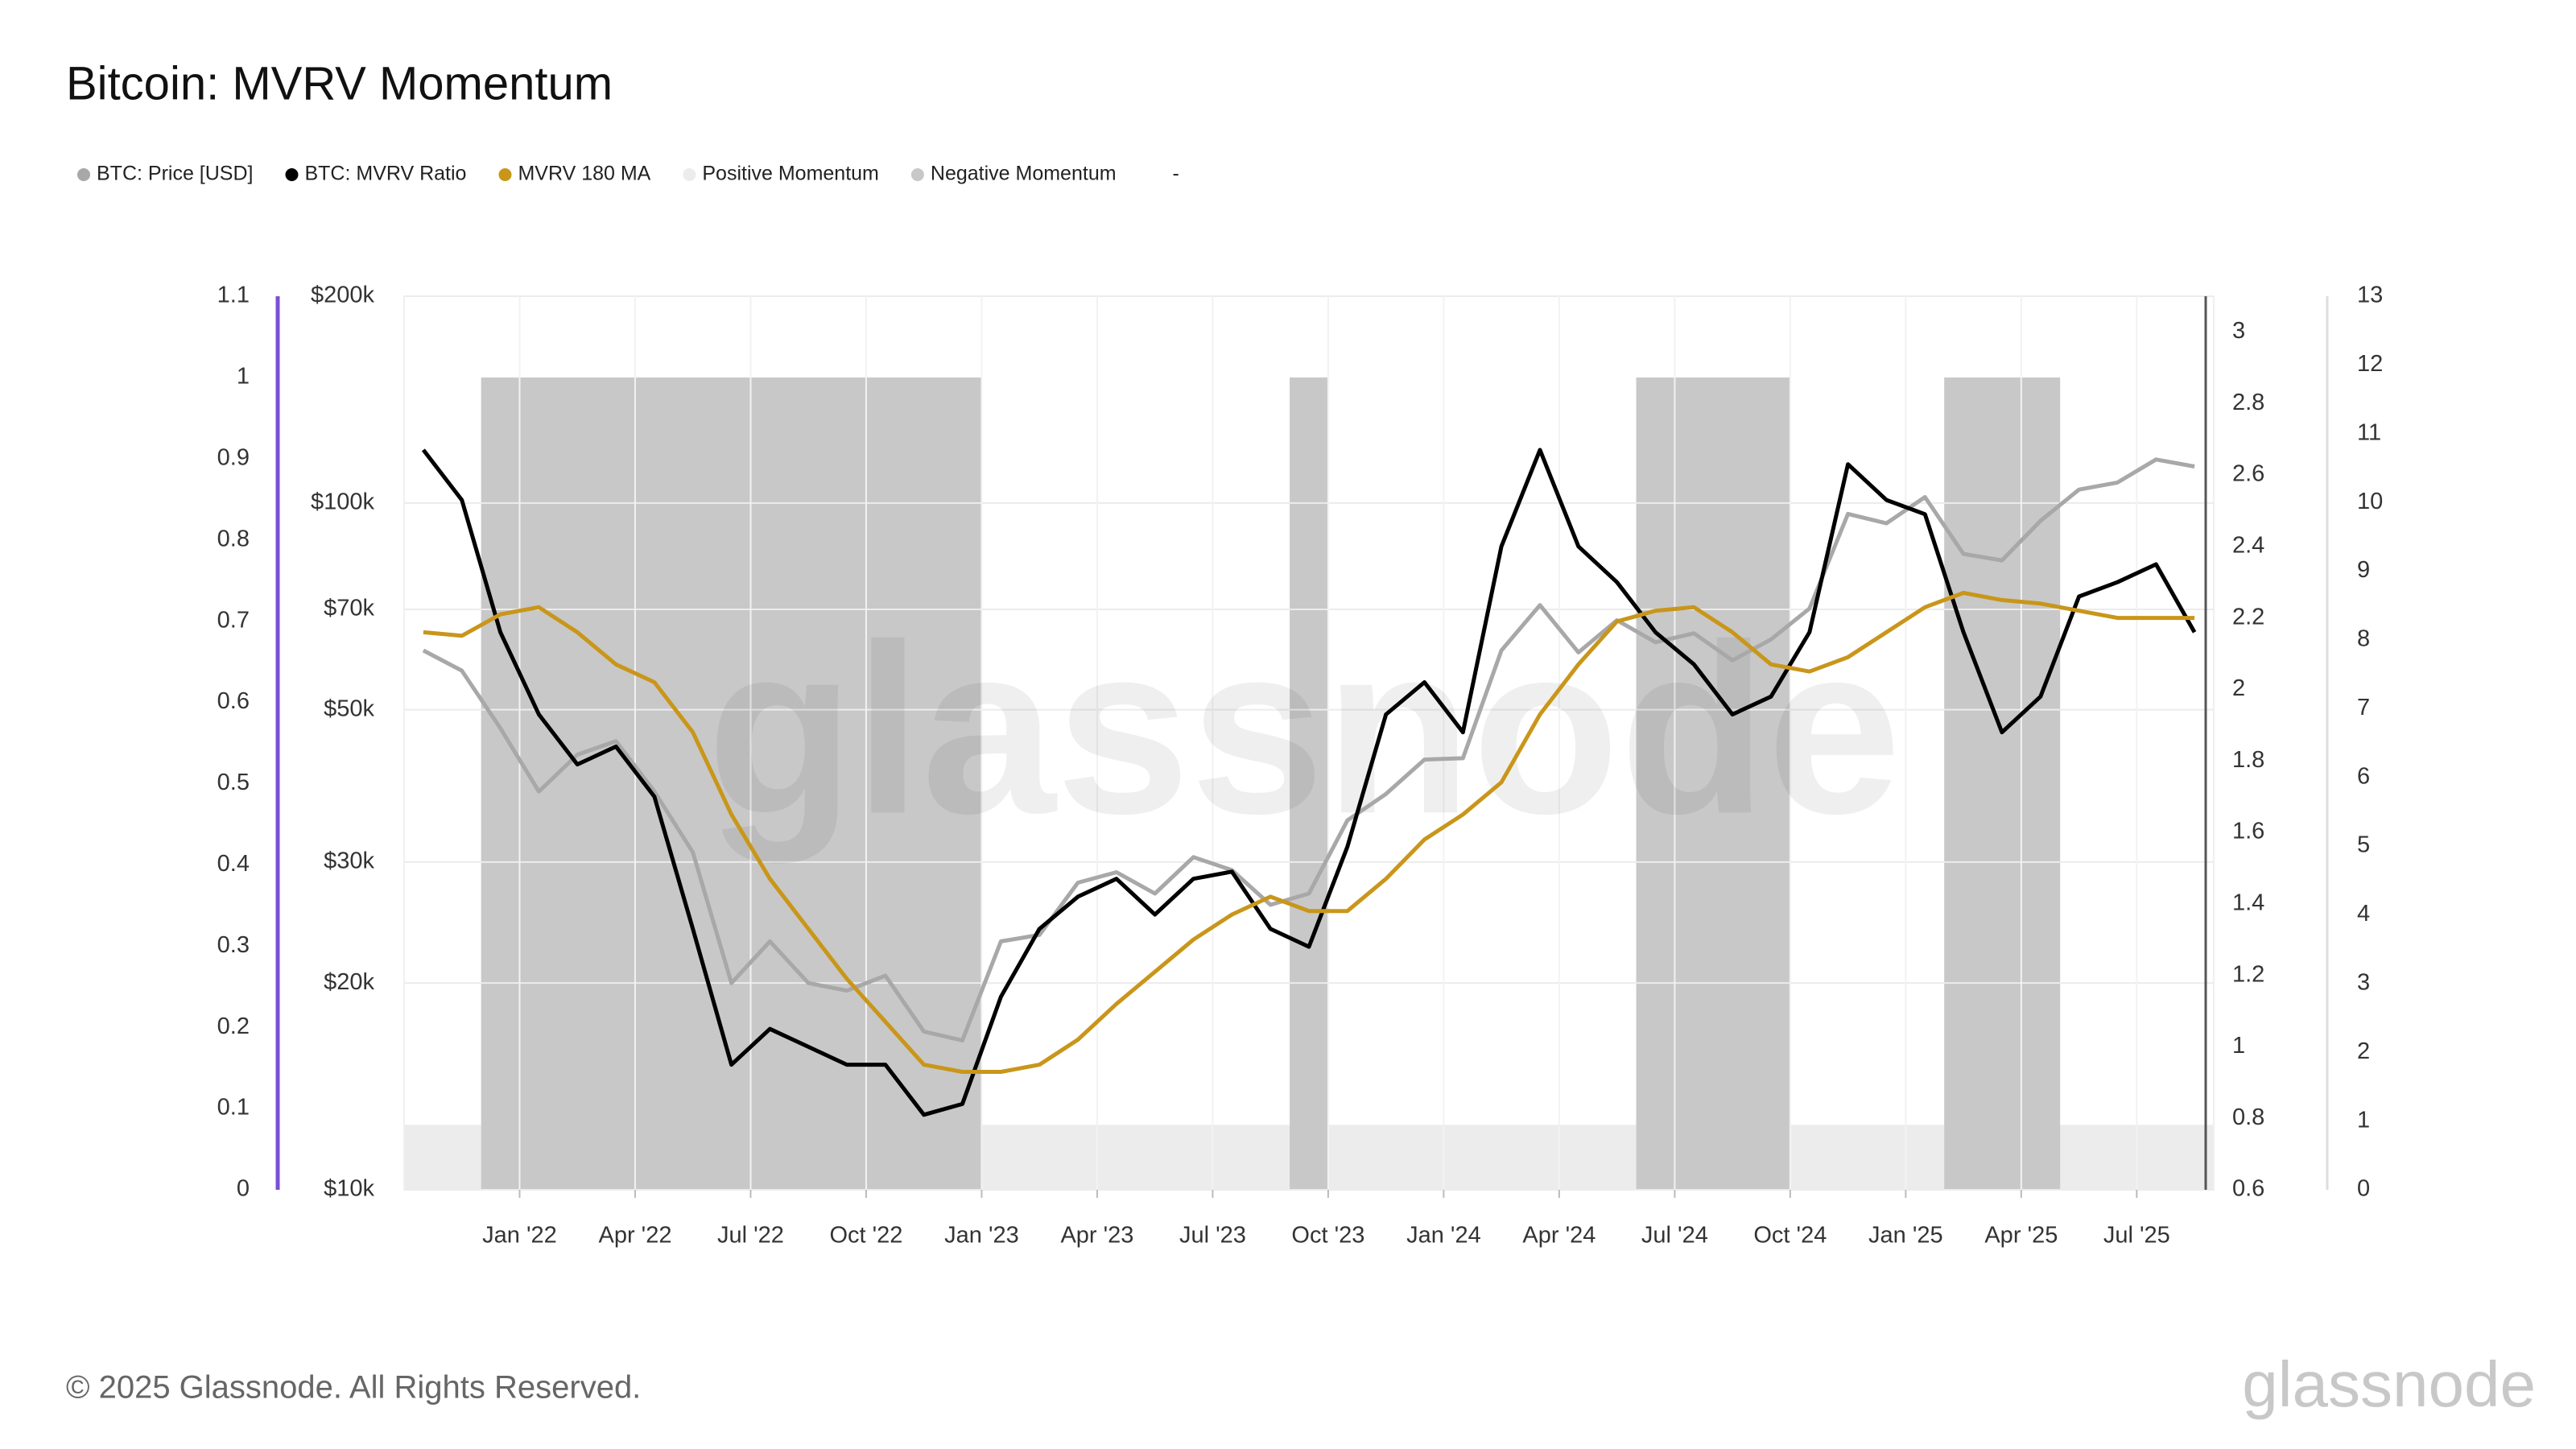 This screenshot has height=1449, width=2576. What do you see at coordinates (243, 377) in the screenshot?
I see `y-tick-label: 1` at bounding box center [243, 377].